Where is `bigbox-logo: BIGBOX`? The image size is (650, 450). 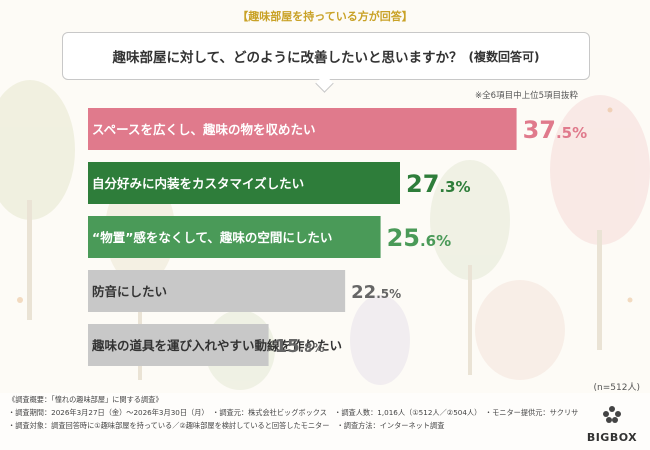
bigbox-logo: BIGBOX is located at coordinates (612, 424).